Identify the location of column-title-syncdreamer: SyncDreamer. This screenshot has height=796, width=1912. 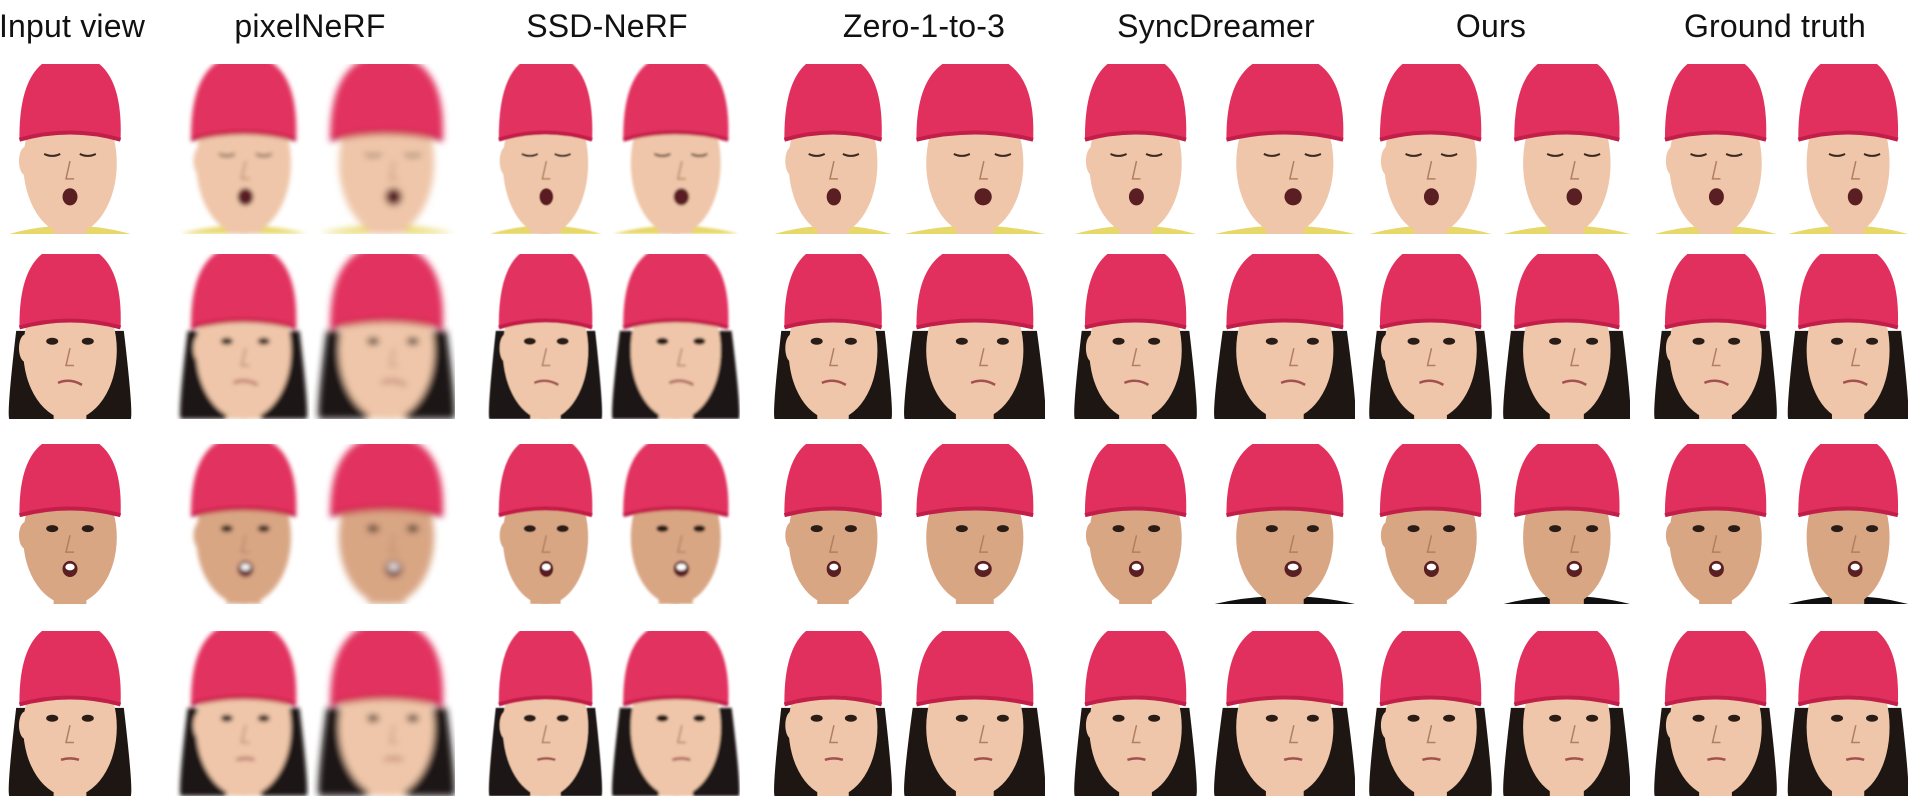
(1216, 26).